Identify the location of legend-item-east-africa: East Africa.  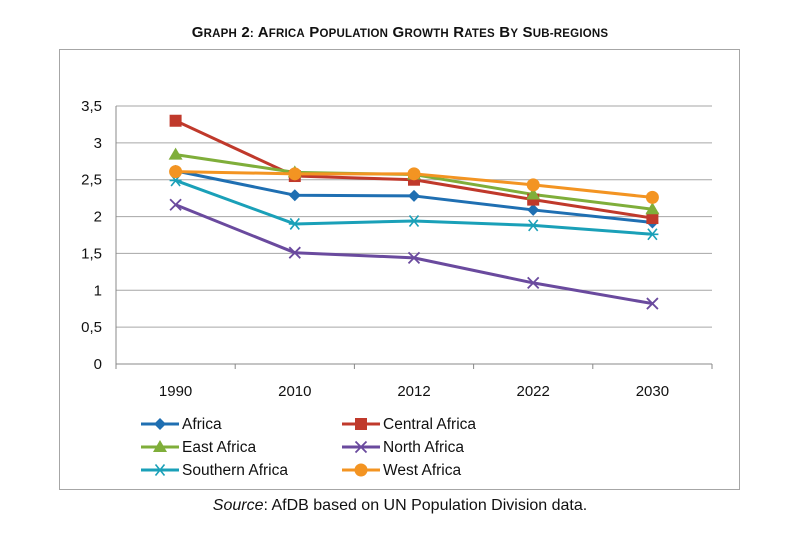
(198, 447).